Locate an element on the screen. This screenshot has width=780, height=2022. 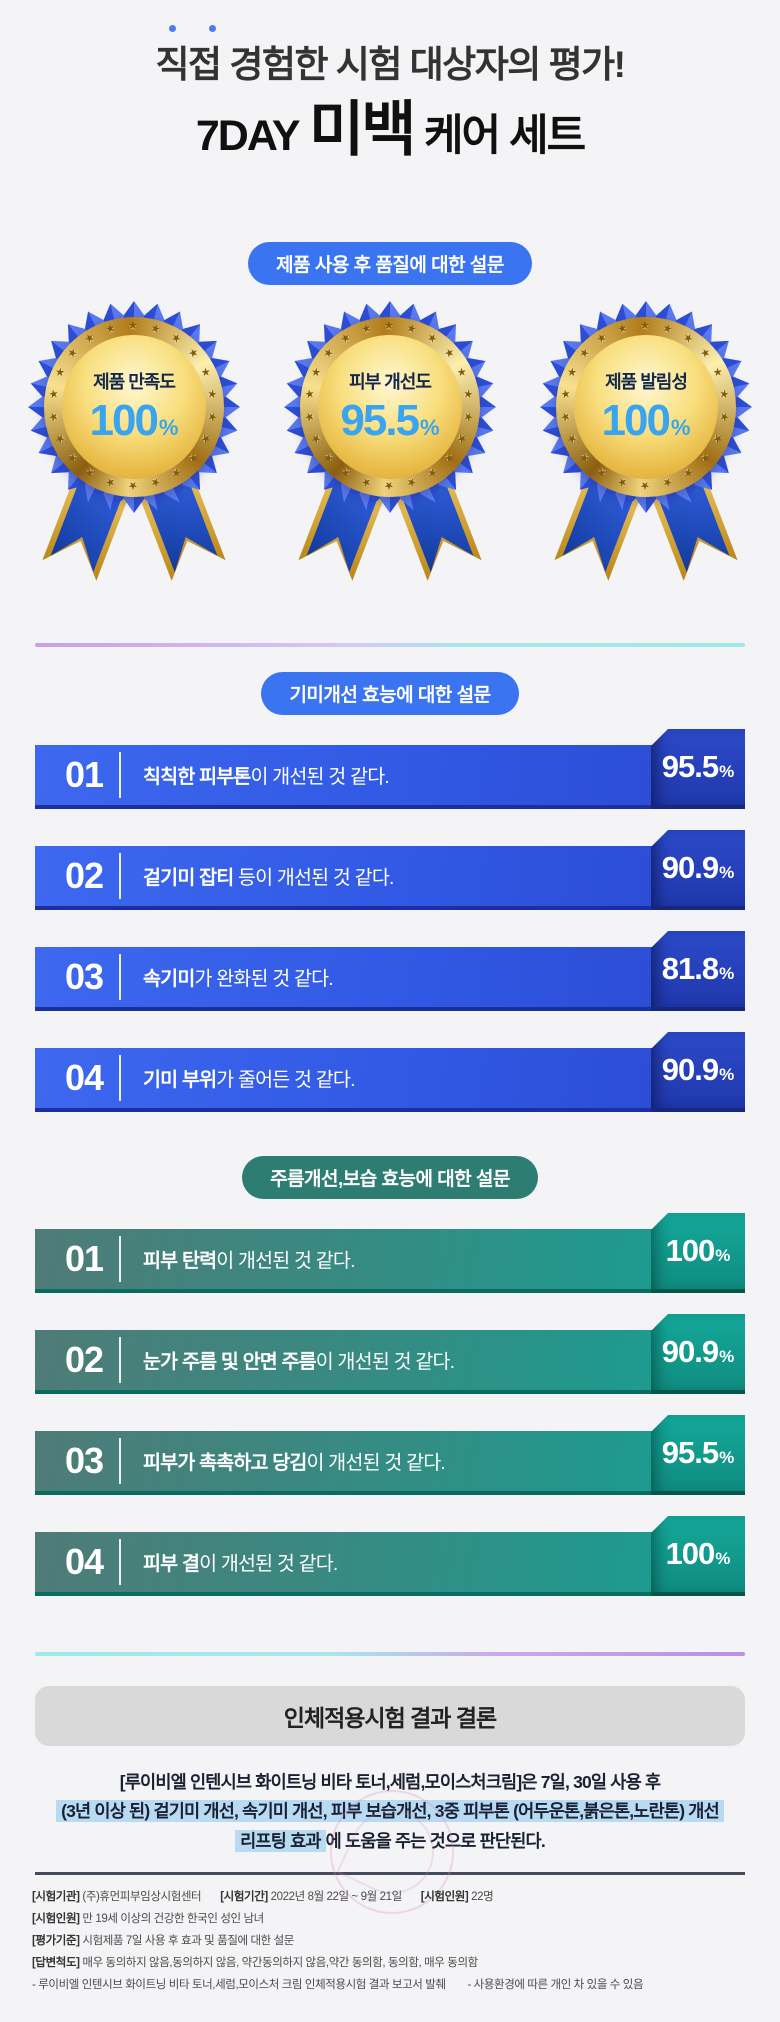
brand-suffix: 케어 세트 is located at coordinates (504, 136).